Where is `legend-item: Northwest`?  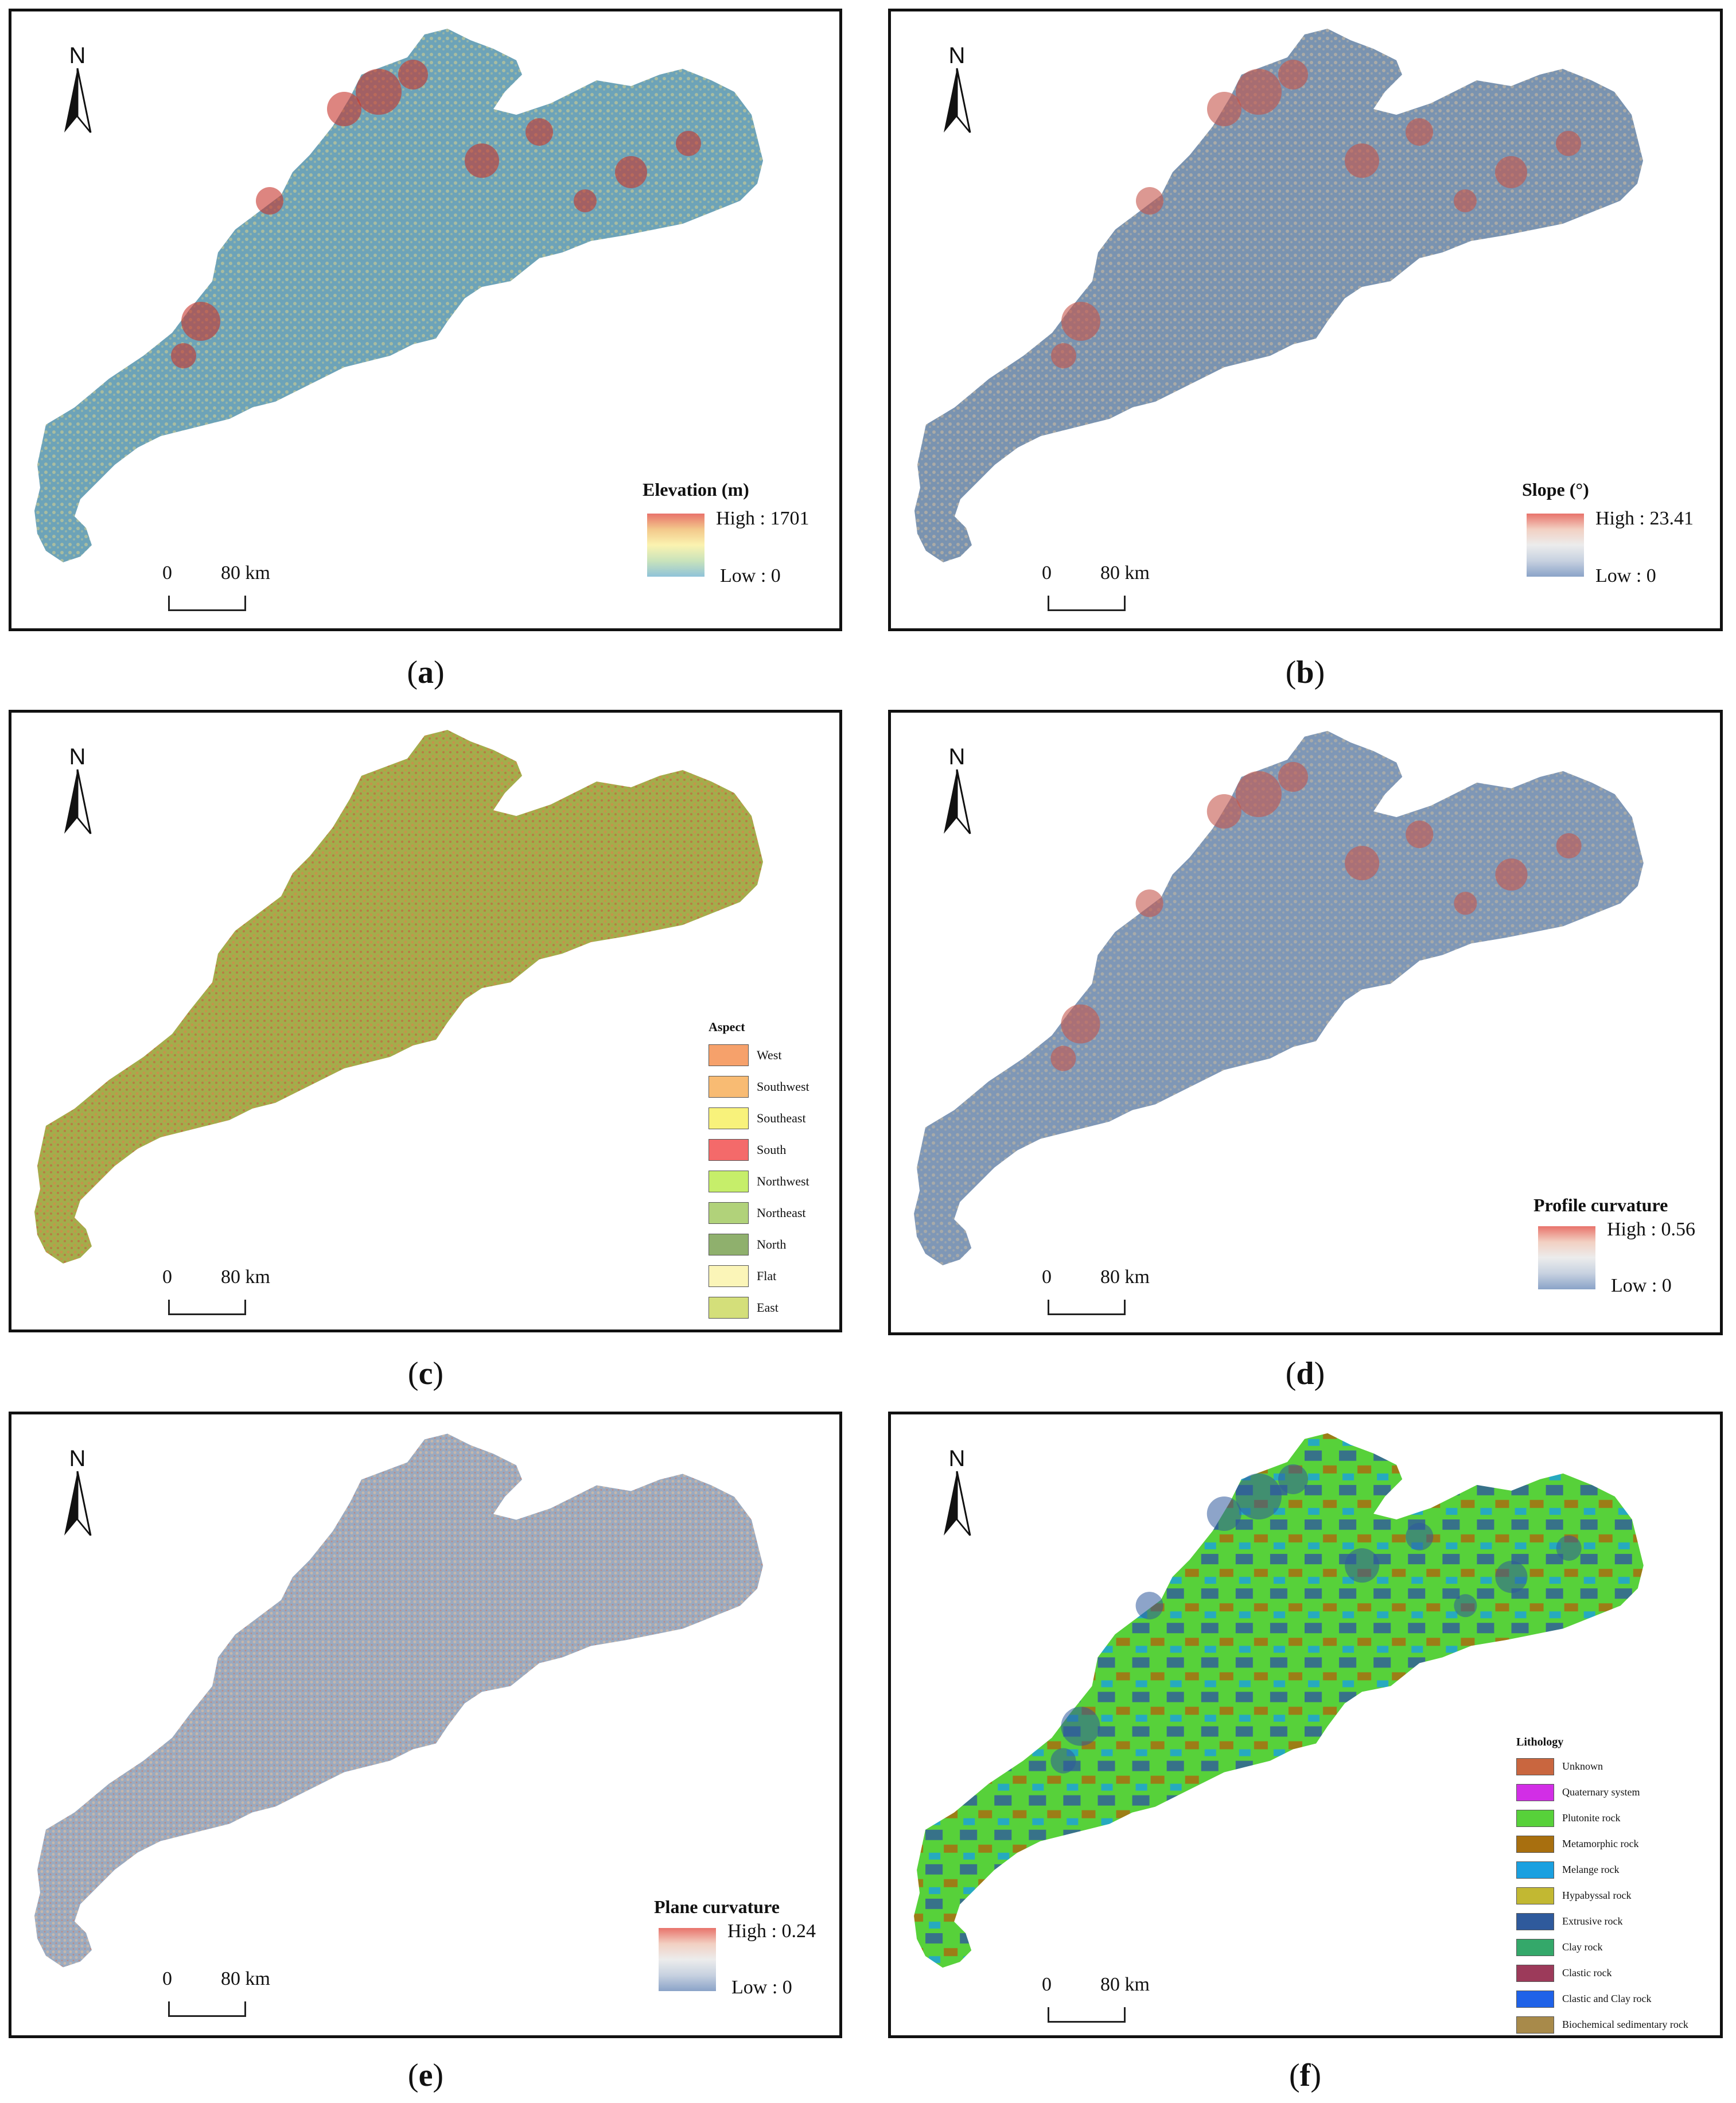 legend-item: Northwest is located at coordinates (774, 1181).